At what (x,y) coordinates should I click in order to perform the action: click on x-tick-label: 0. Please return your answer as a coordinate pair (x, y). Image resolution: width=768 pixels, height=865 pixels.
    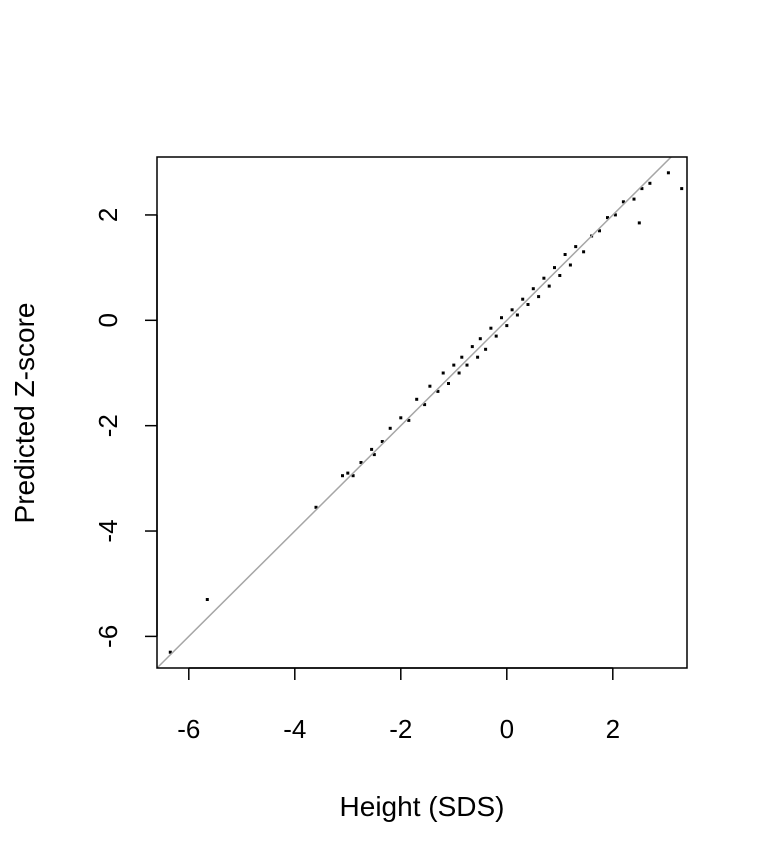
    Looking at the image, I should click on (507, 729).